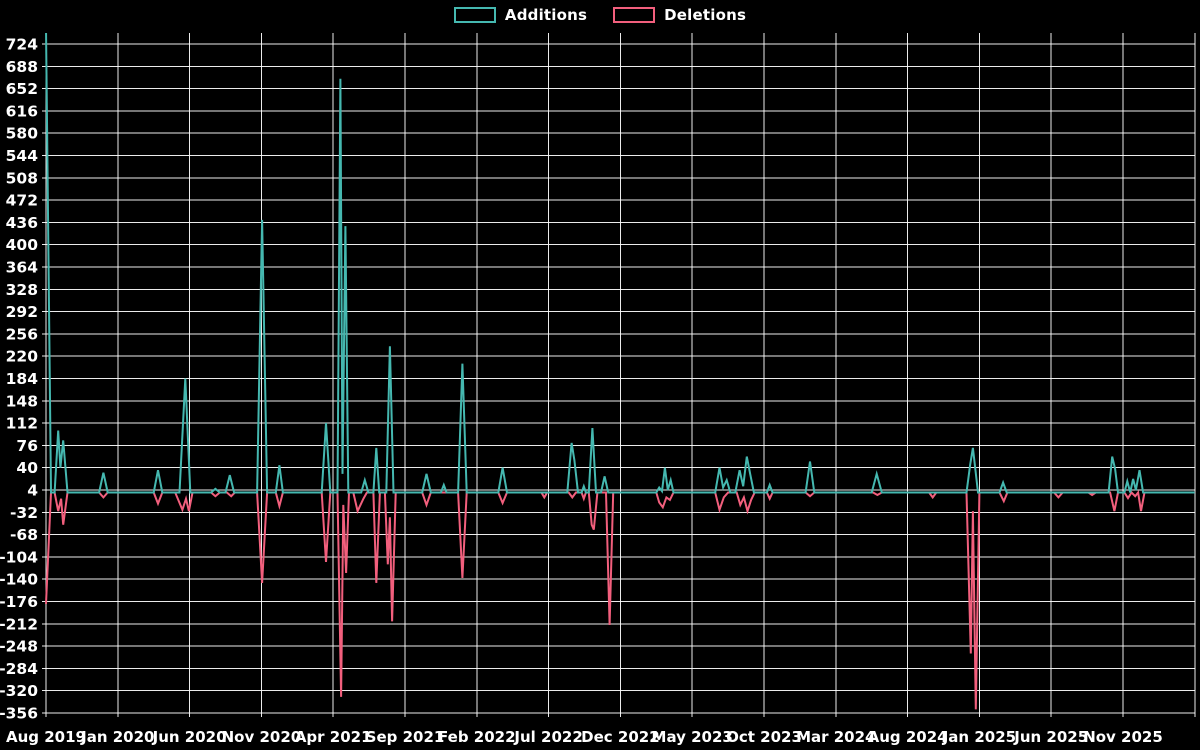 This screenshot has height=750, width=1200. What do you see at coordinates (22, 134) in the screenshot?
I see `y-tick-label: 580` at bounding box center [22, 134].